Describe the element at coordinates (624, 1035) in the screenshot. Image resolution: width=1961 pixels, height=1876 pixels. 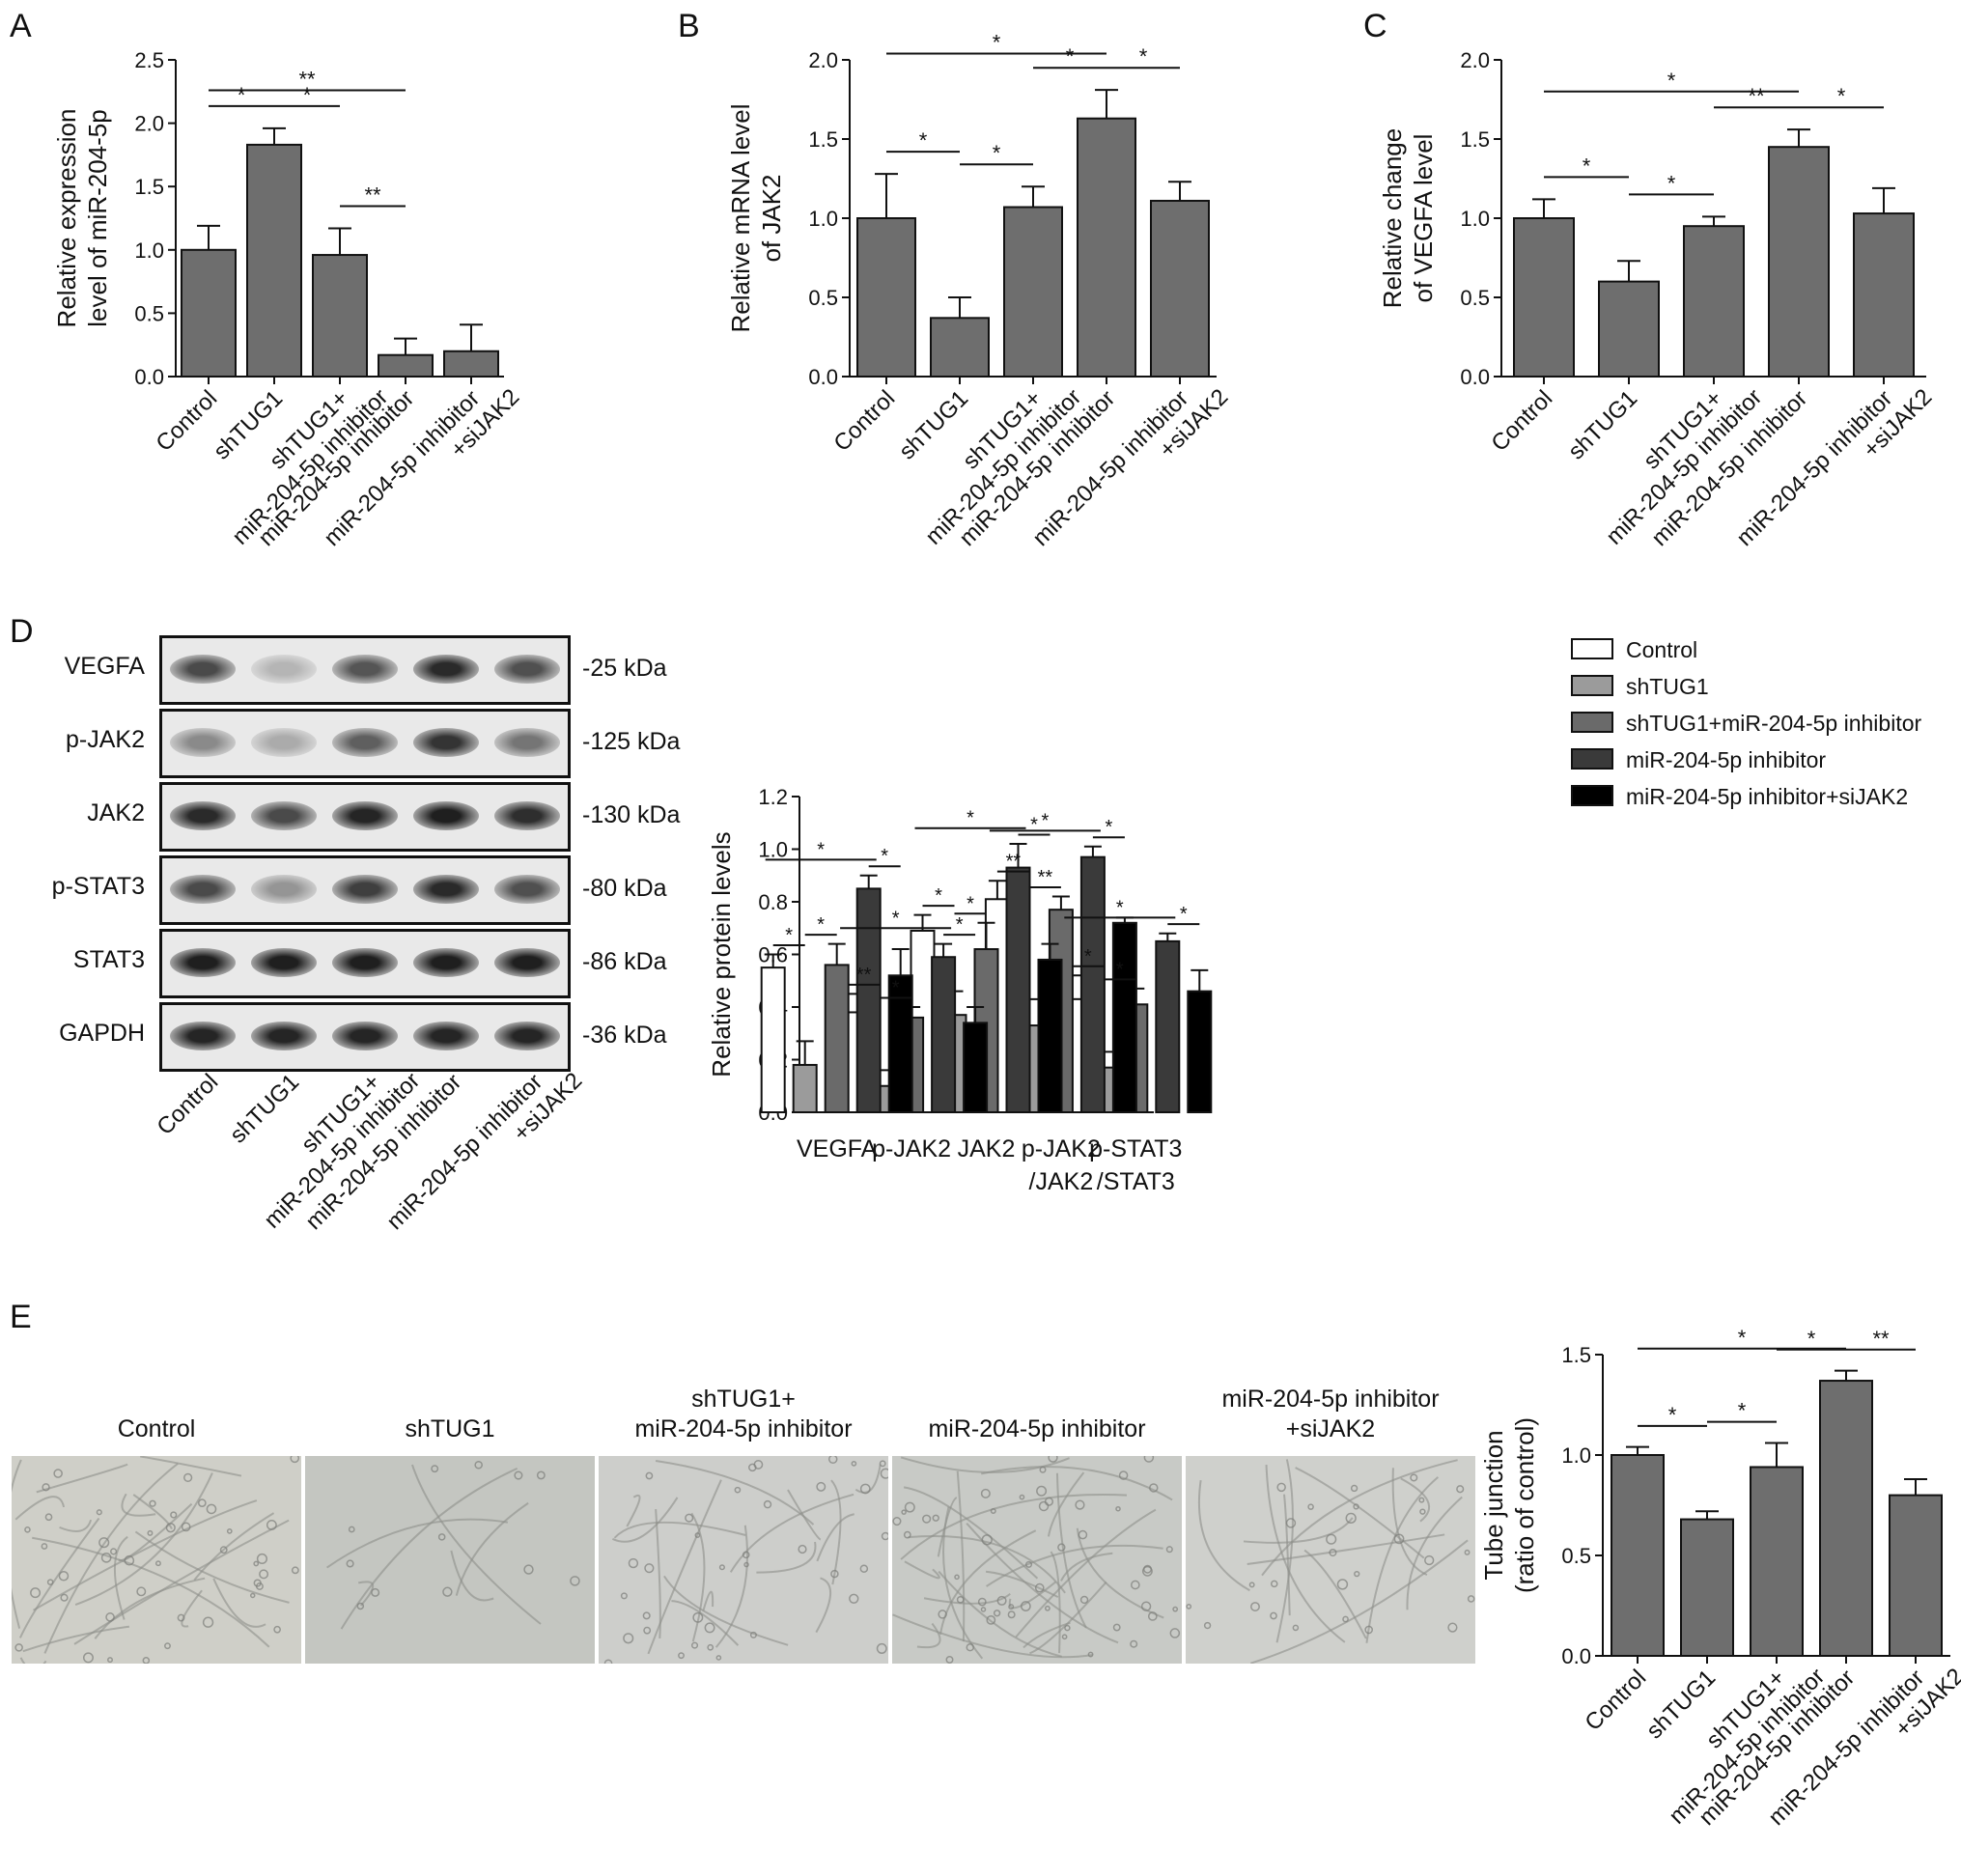
I see `blot-kda-label: -36 kDa` at that location.